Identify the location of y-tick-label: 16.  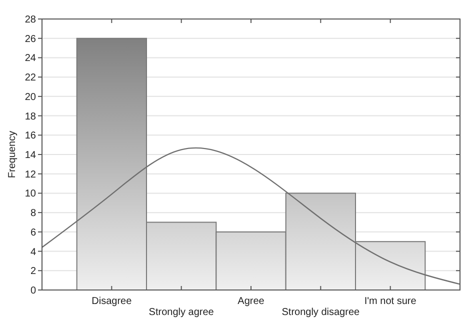
(30, 136).